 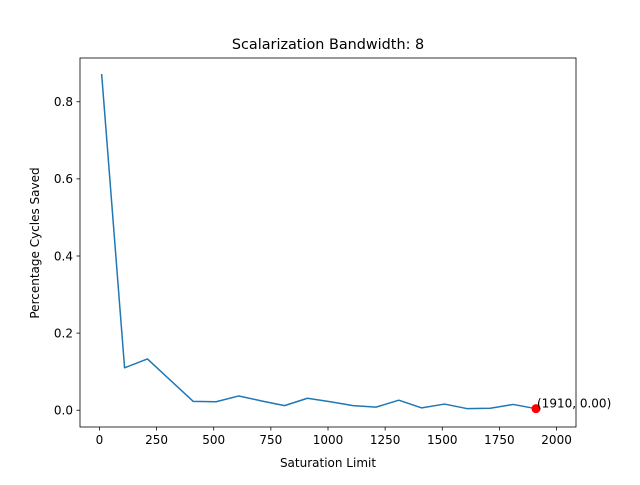 I want to click on x-tick-label: 750, so click(x=270, y=440).